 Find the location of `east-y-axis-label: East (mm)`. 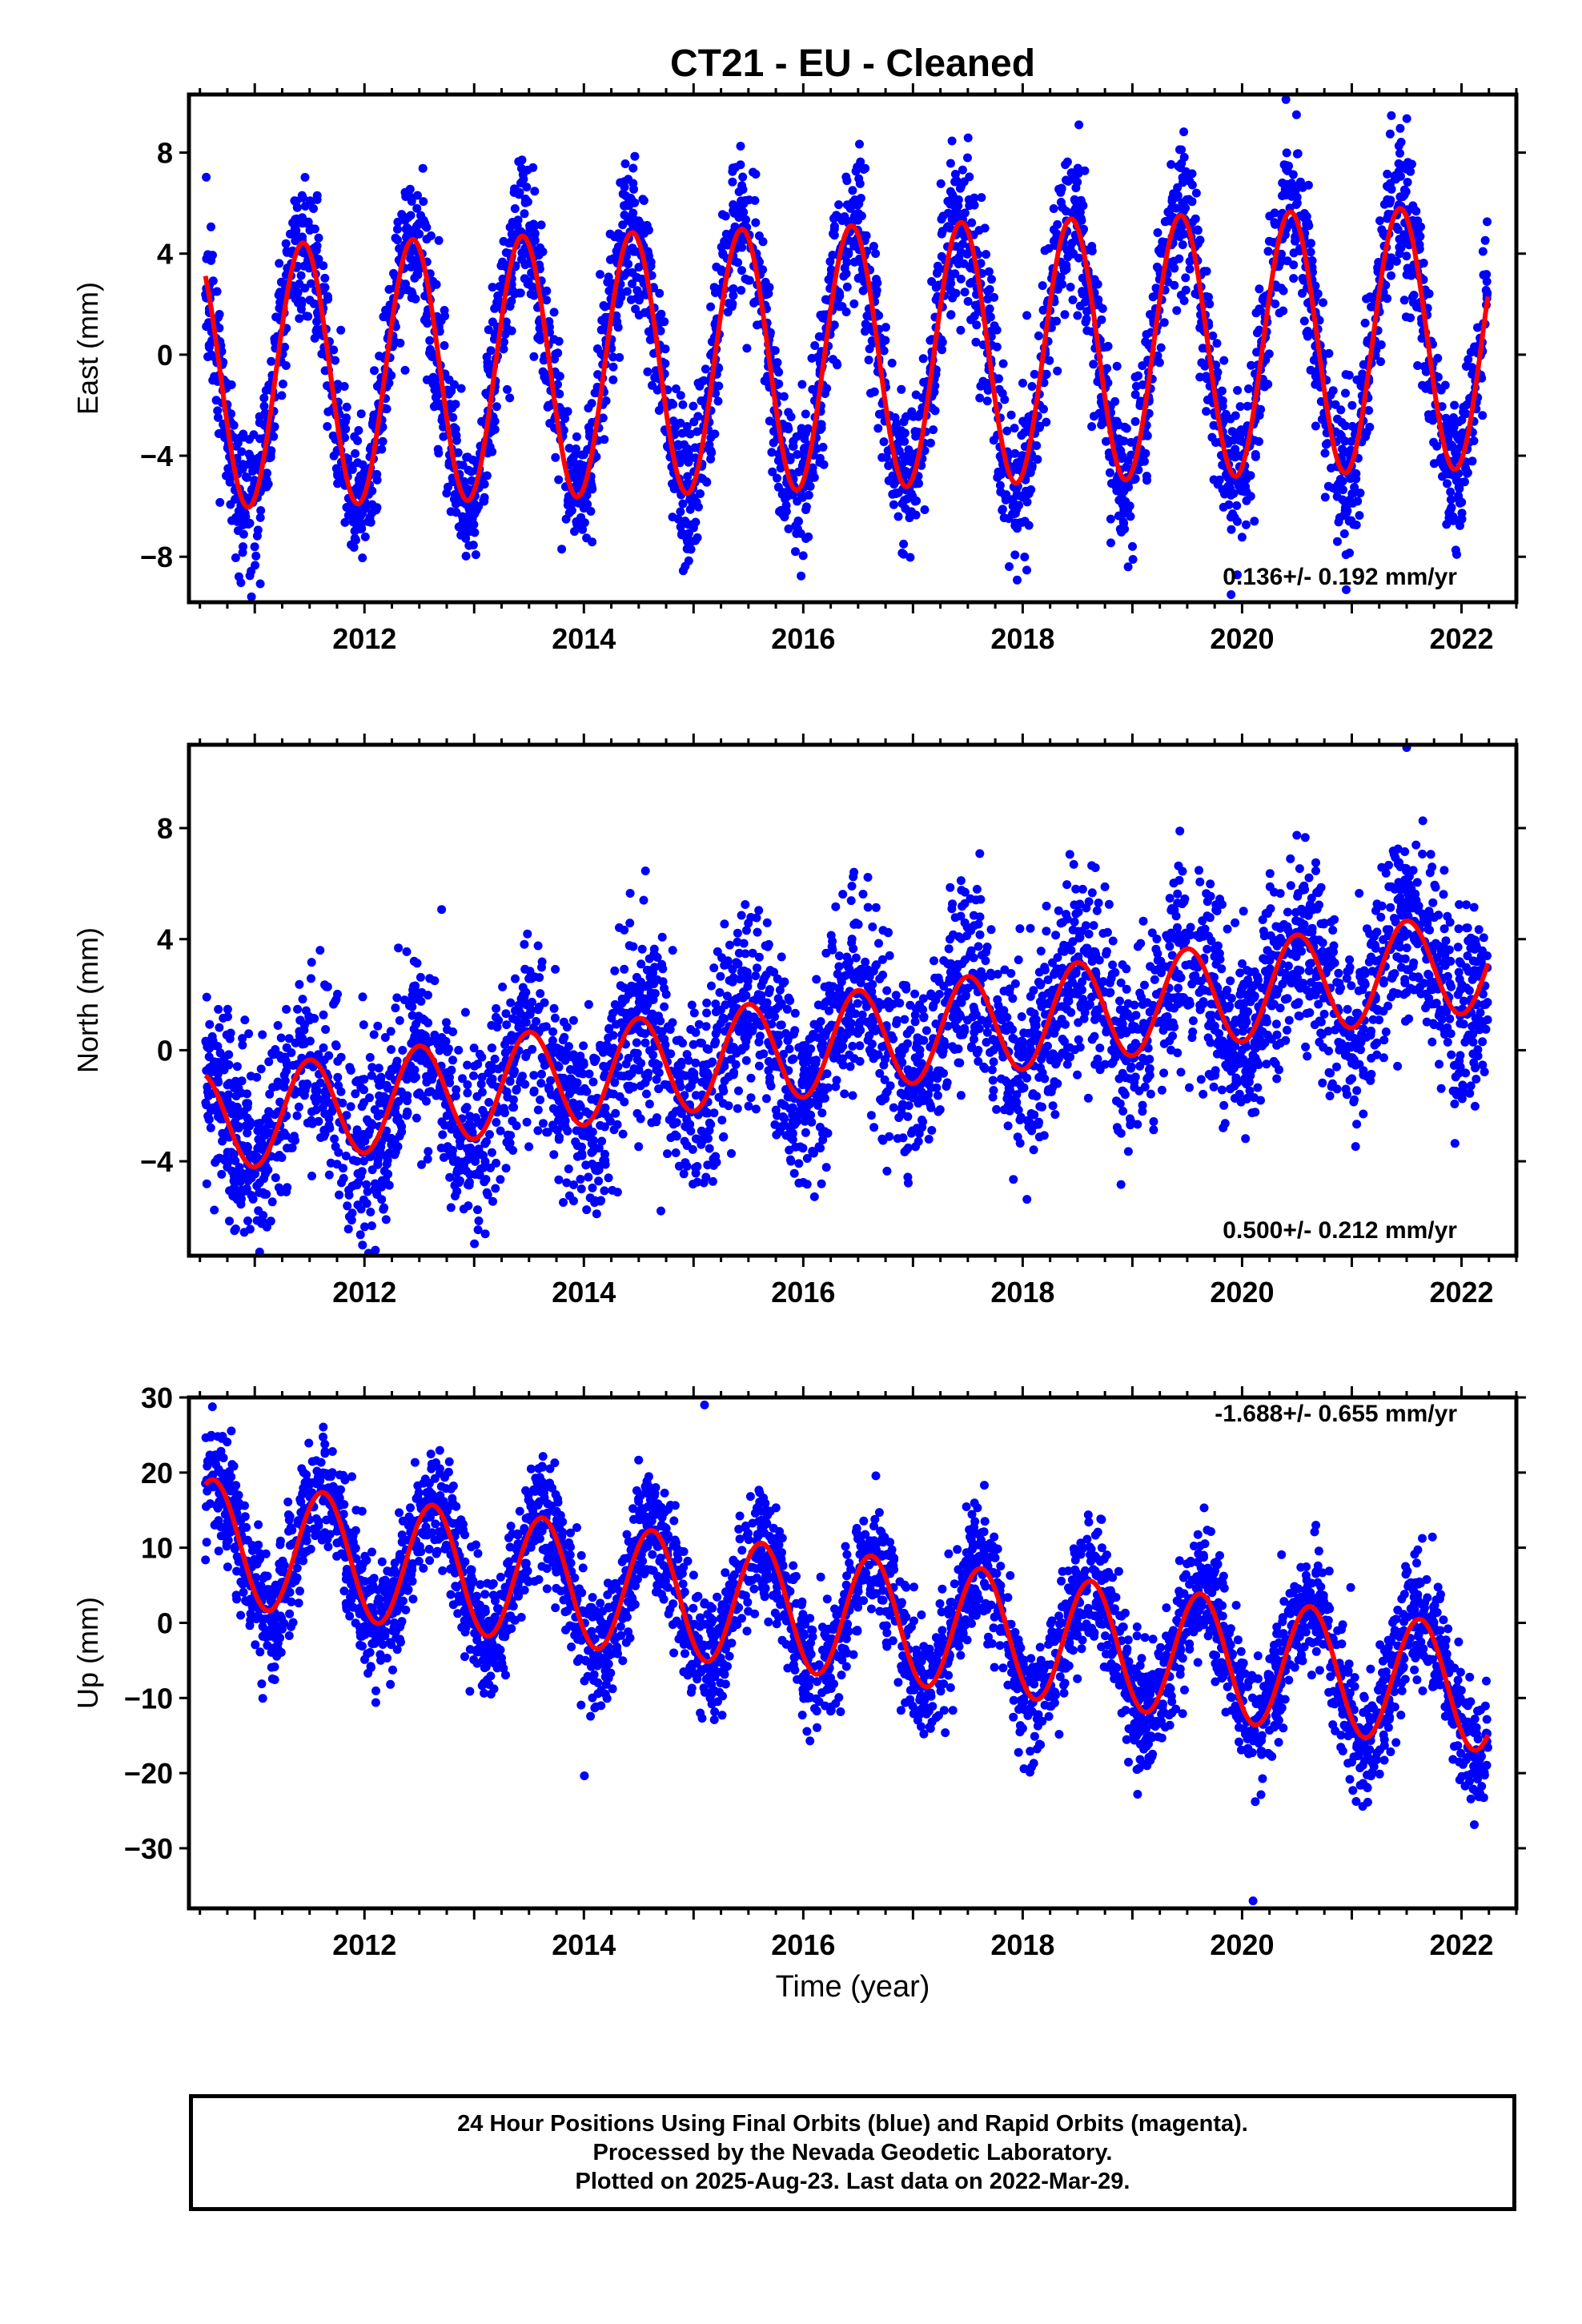

east-y-axis-label: East (mm) is located at coordinates (87, 348).